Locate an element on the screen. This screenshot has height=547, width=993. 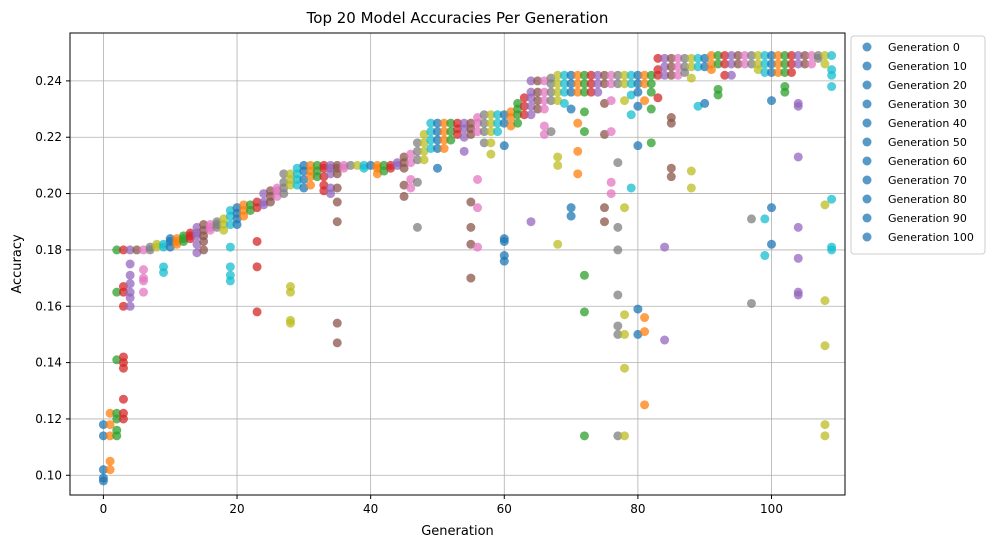
x-tick-label: 20 is located at coordinates (236, 509).